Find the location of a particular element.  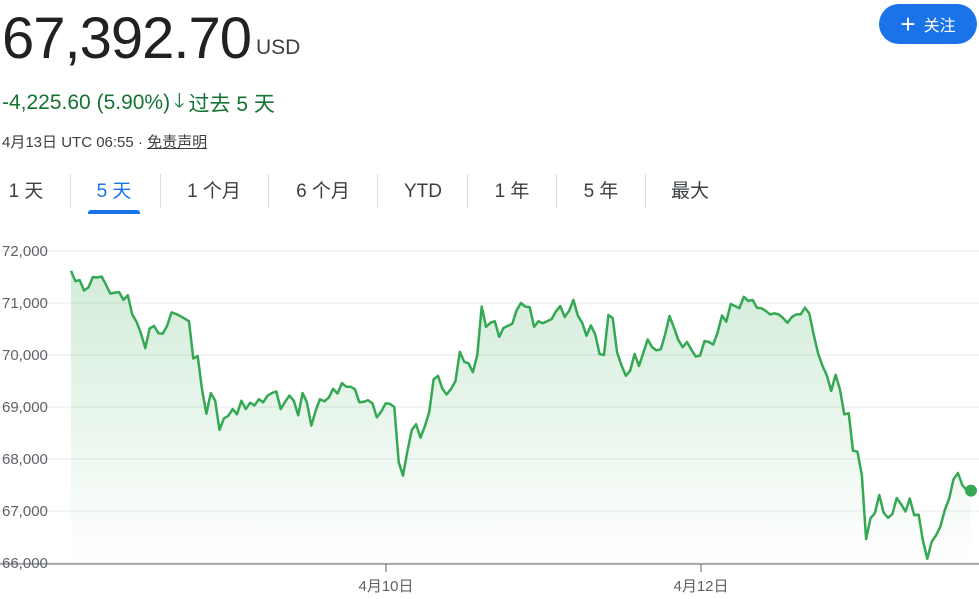

y-tick-label: 68,000 is located at coordinates (25, 459).